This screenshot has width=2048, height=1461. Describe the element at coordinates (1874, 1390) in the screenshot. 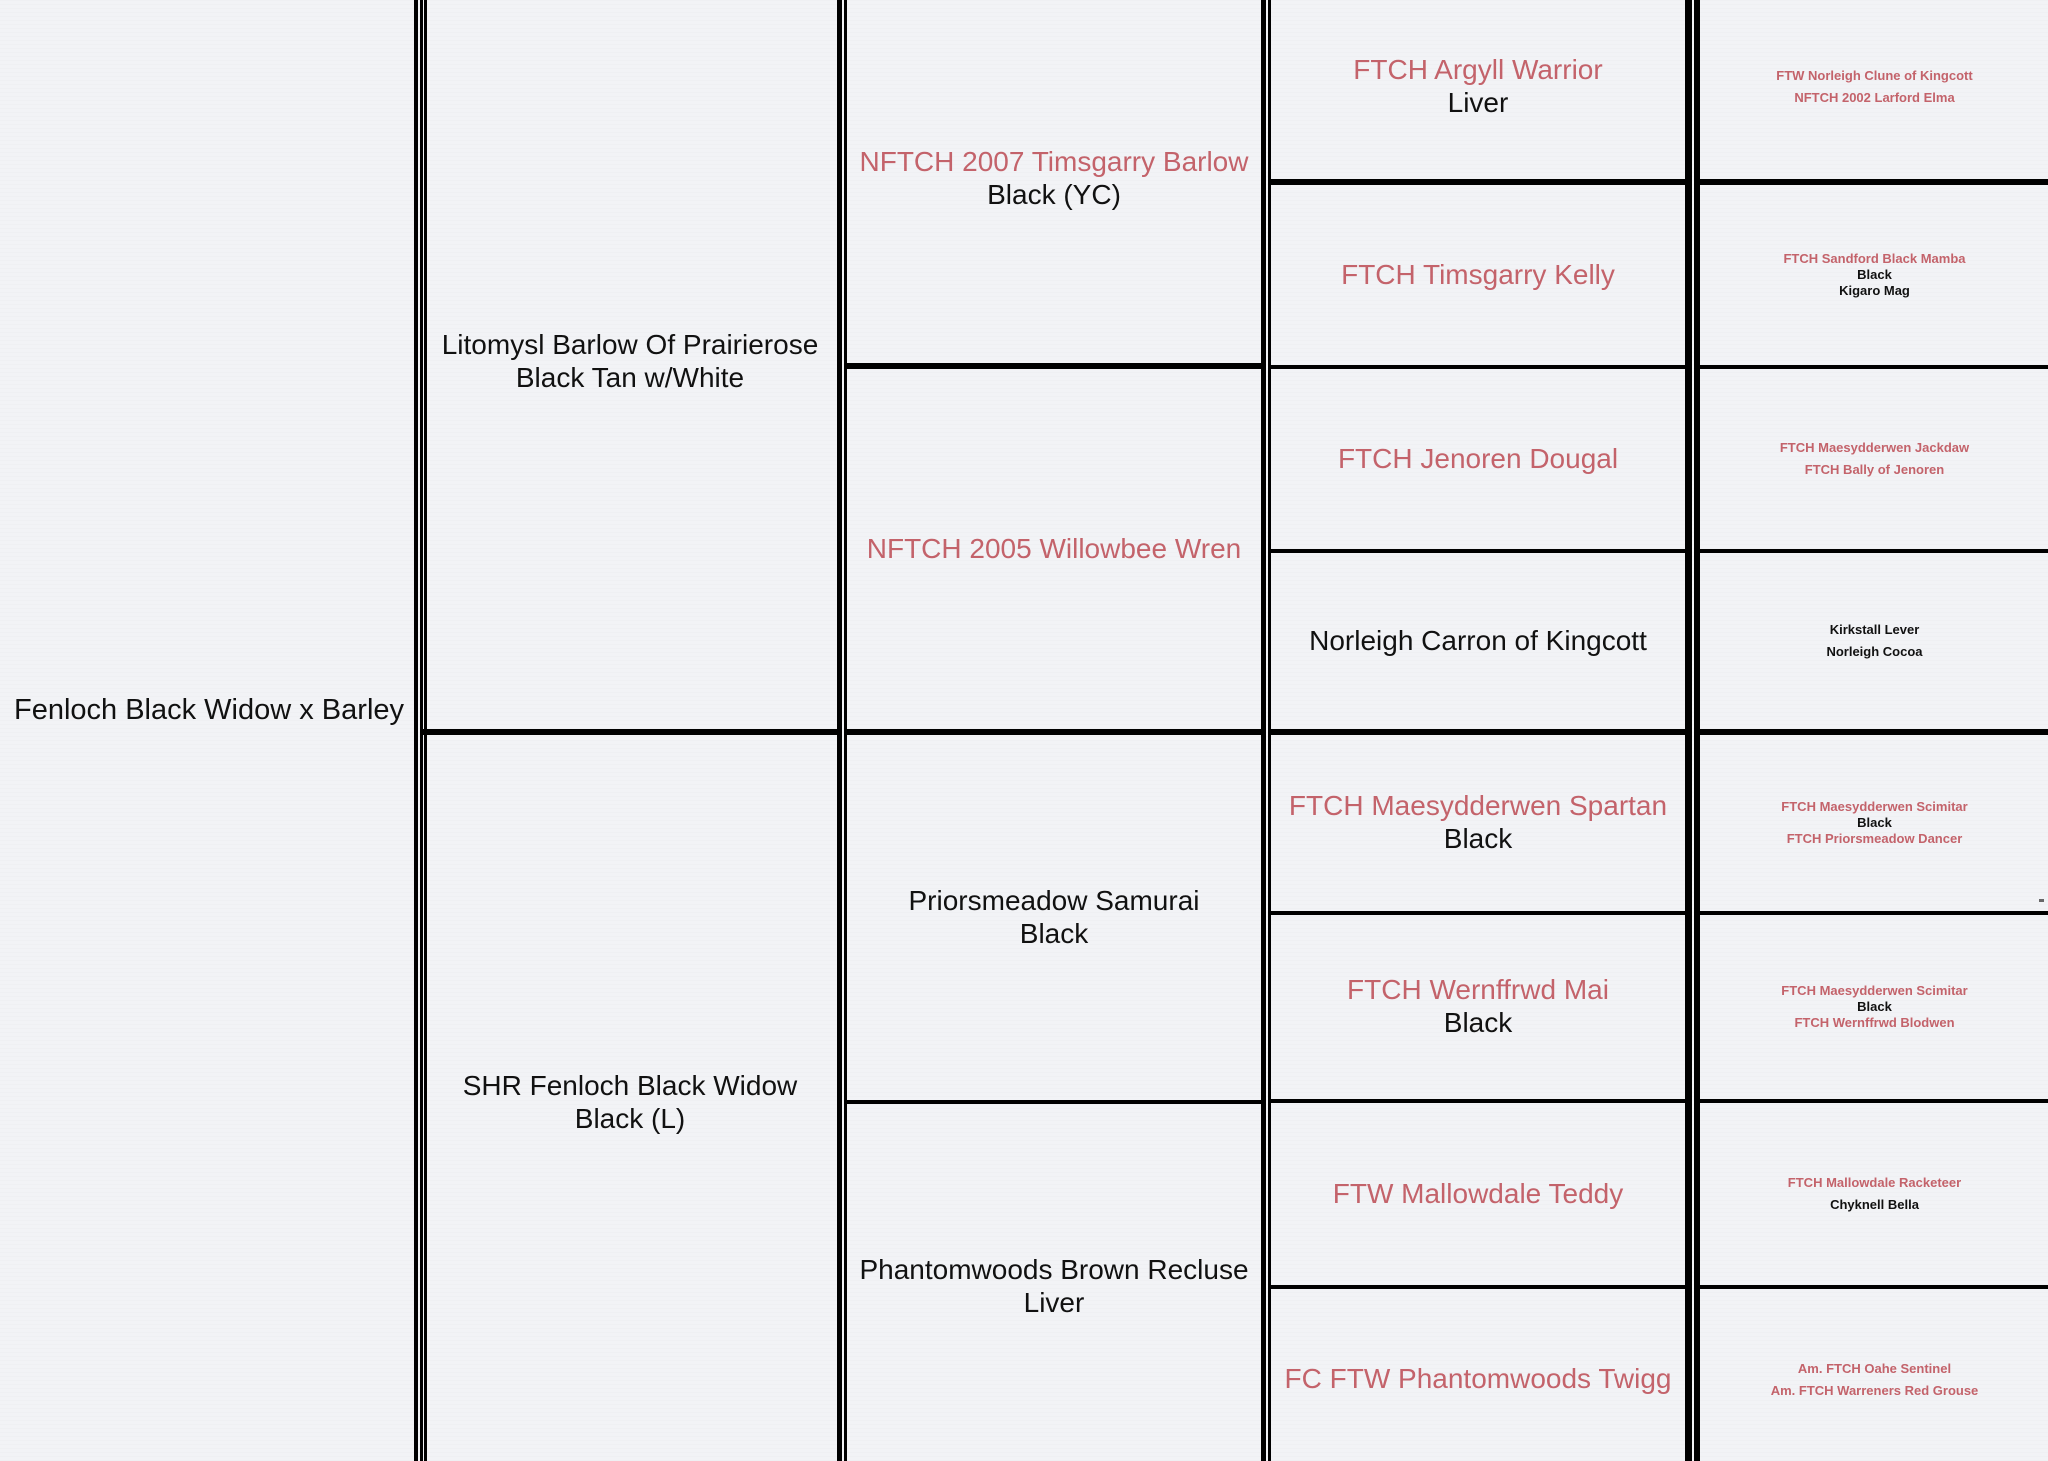

I see `gen5-line-7-1: Am. FTCH Warreners Red Grouse` at that location.